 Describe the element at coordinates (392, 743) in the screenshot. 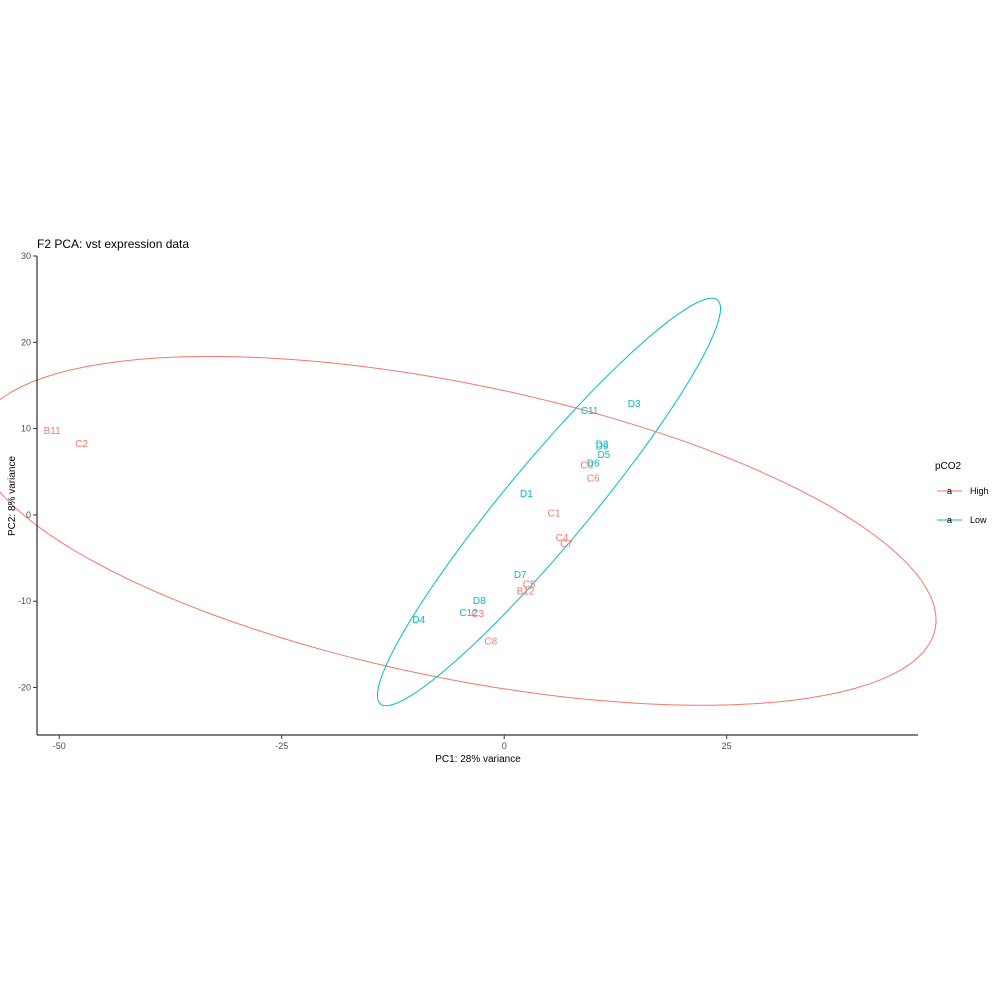

I see `x-axis-ticks: -50 -25 0 25` at that location.